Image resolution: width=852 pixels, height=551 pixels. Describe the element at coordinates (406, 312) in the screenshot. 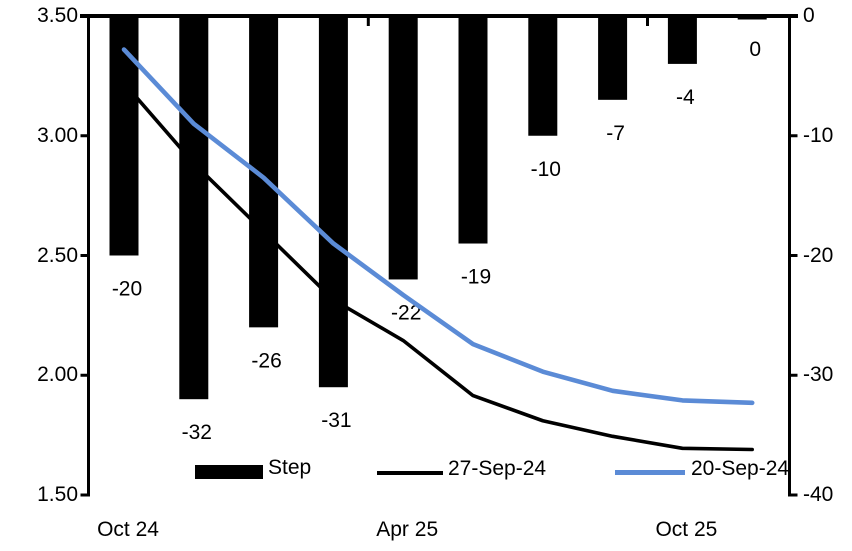

I see `bar-data-label-4: -22` at that location.